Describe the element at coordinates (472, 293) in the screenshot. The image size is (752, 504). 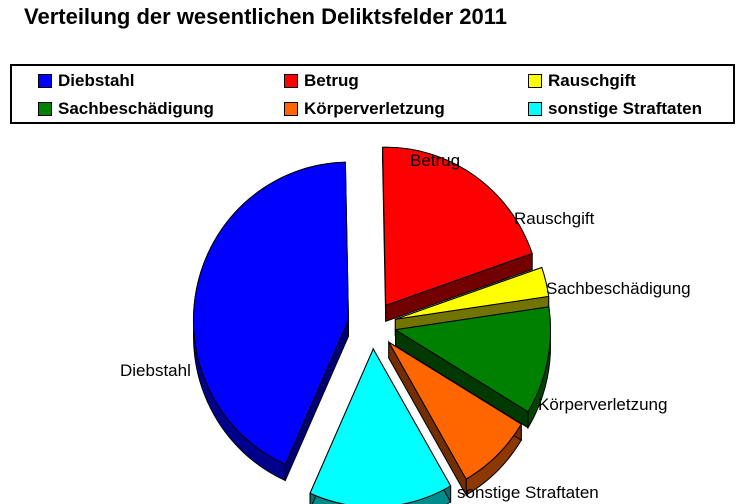
I see `pie-slice-rauschgift` at that location.